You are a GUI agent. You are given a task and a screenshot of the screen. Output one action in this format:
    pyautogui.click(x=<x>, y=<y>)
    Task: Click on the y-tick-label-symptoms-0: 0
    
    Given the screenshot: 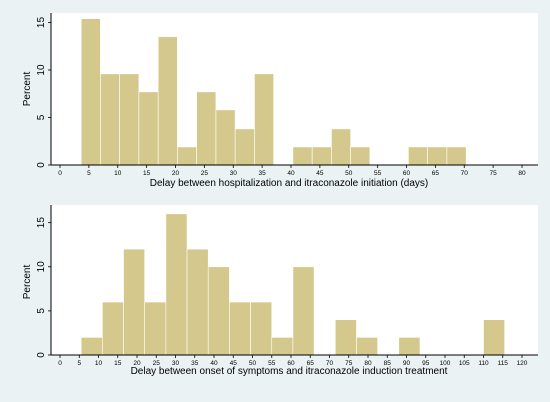 What is the action you would take?
    pyautogui.click(x=41, y=355)
    